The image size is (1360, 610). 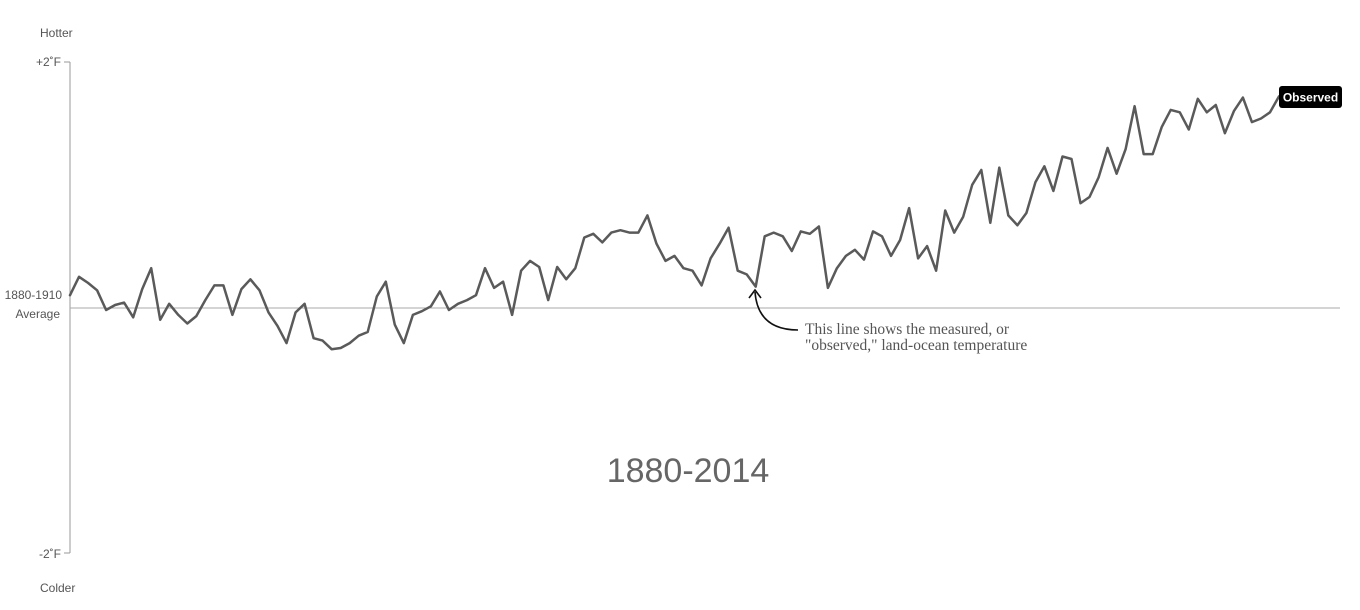 What do you see at coordinates (48, 62) in the screenshot?
I see `y-tick-label-top: +2˚F` at bounding box center [48, 62].